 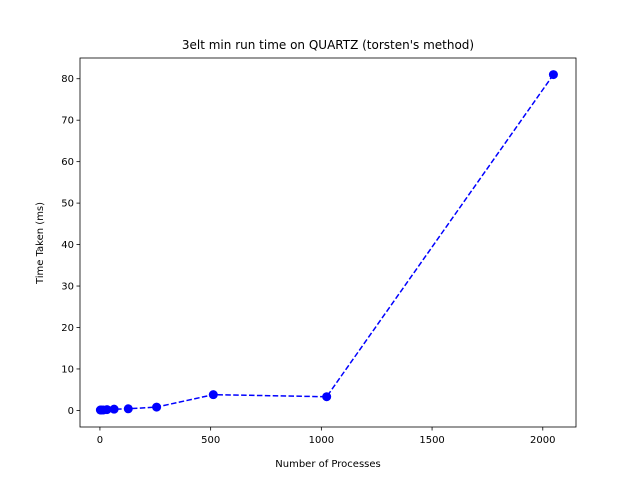 What do you see at coordinates (67, 287) in the screenshot?
I see `y-tick-label: 30` at bounding box center [67, 287].